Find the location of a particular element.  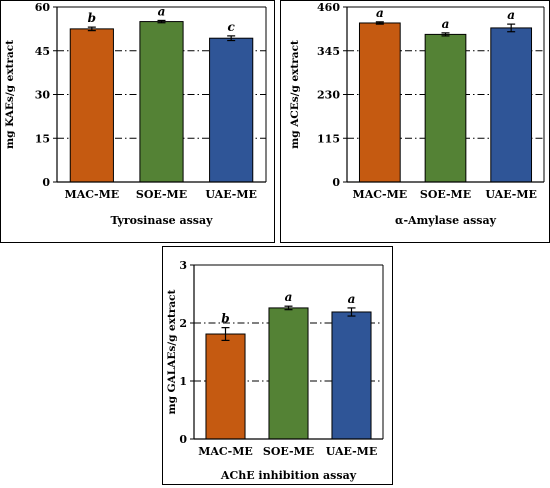

x-axis-label: Tyrosinase assay is located at coordinates (161, 220).